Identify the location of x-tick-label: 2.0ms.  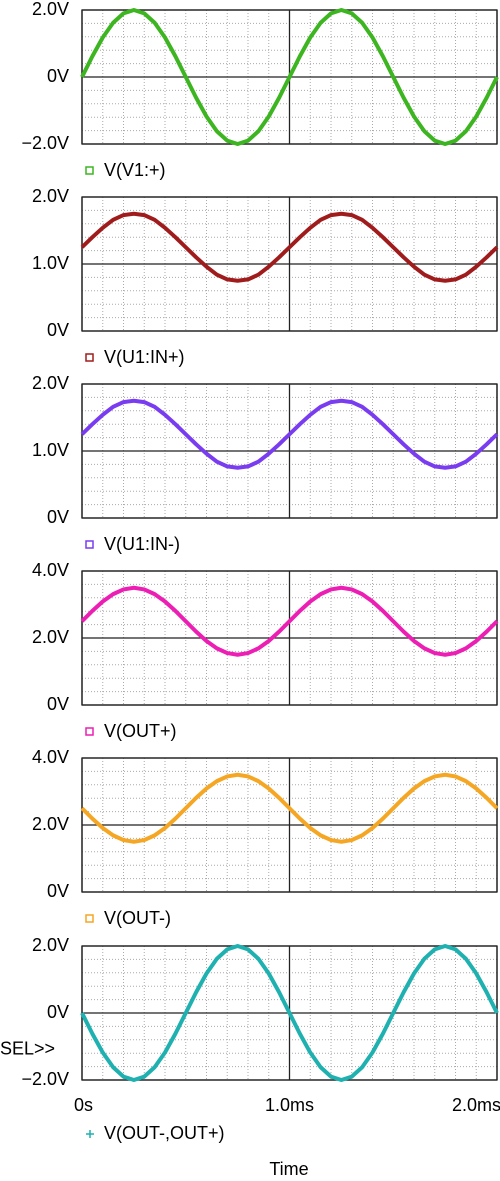
(476, 1105).